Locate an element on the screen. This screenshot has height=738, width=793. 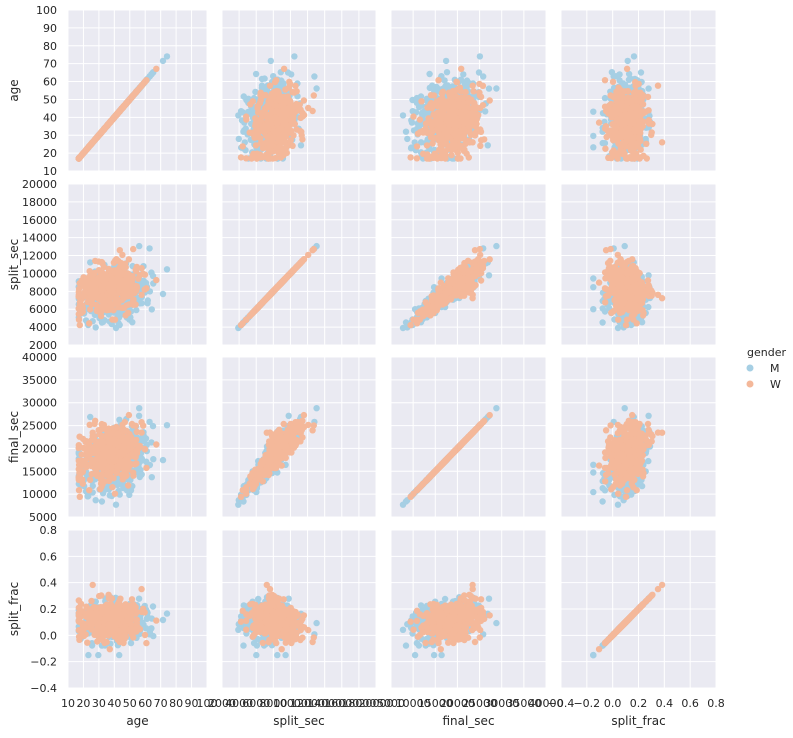
facet-split_sec-vs-age is located at coordinates (137, 264).